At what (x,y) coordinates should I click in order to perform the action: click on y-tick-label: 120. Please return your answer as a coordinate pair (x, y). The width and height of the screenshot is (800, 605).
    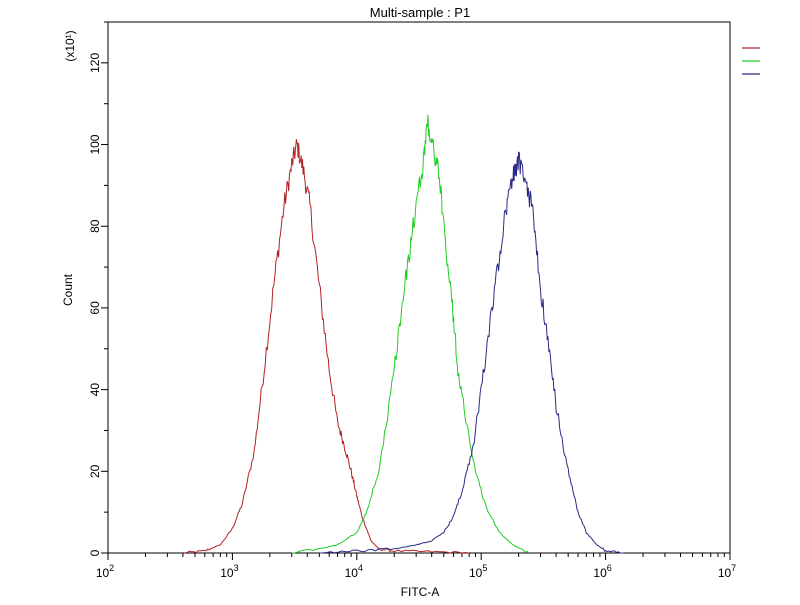
    Looking at the image, I should click on (95, 63).